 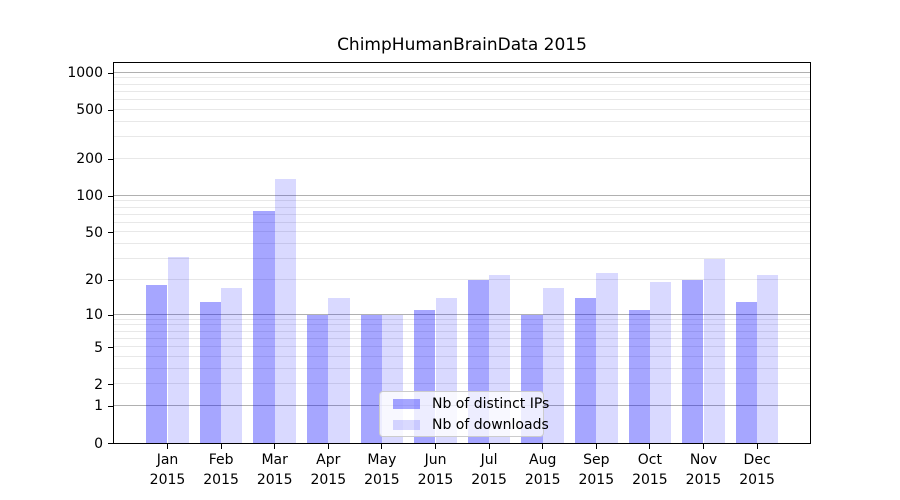 I want to click on bar-downloads-dec, so click(x=768, y=358).